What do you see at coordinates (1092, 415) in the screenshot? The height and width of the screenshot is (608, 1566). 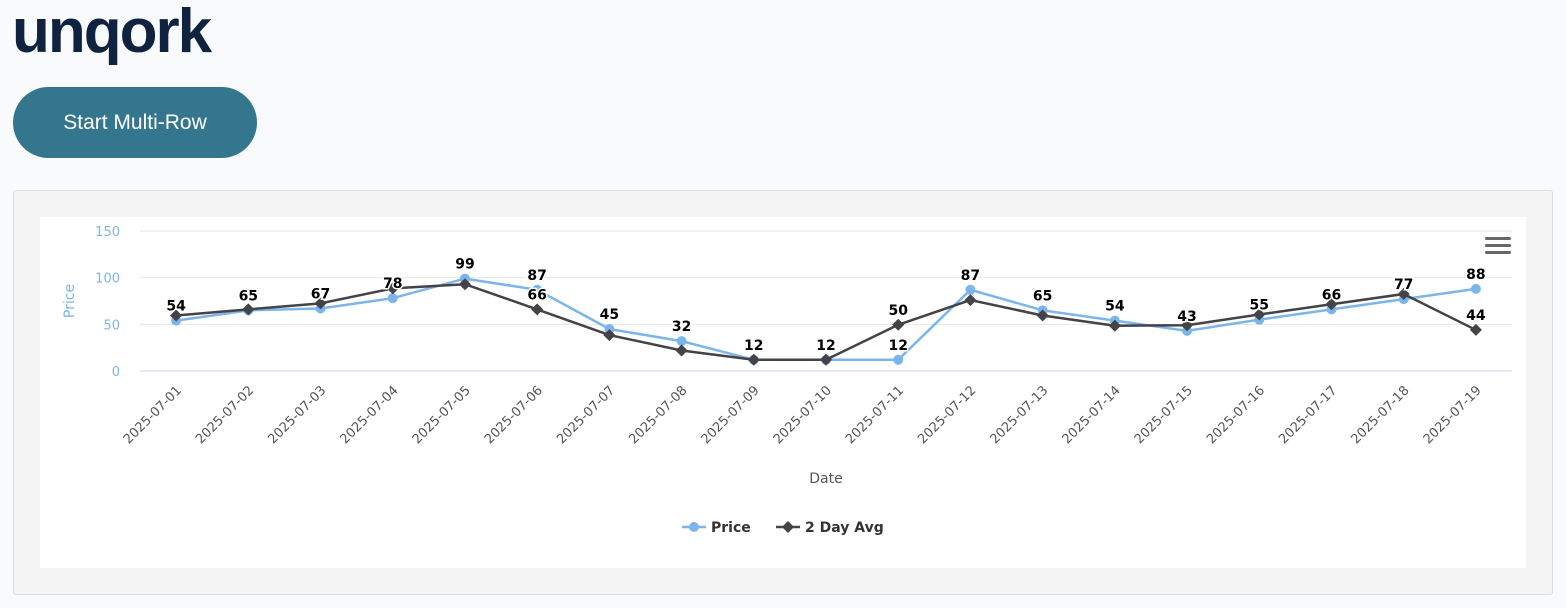 I see `x-tick-label: 2025-07-14` at bounding box center [1092, 415].